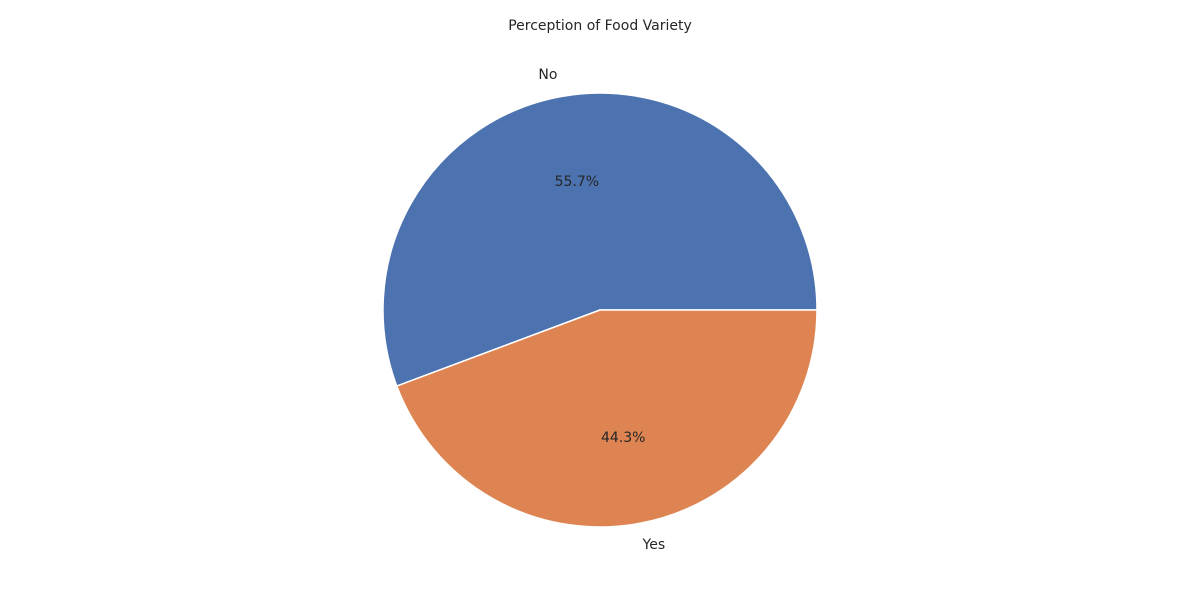  I want to click on slice-label-no: No, so click(547, 75).